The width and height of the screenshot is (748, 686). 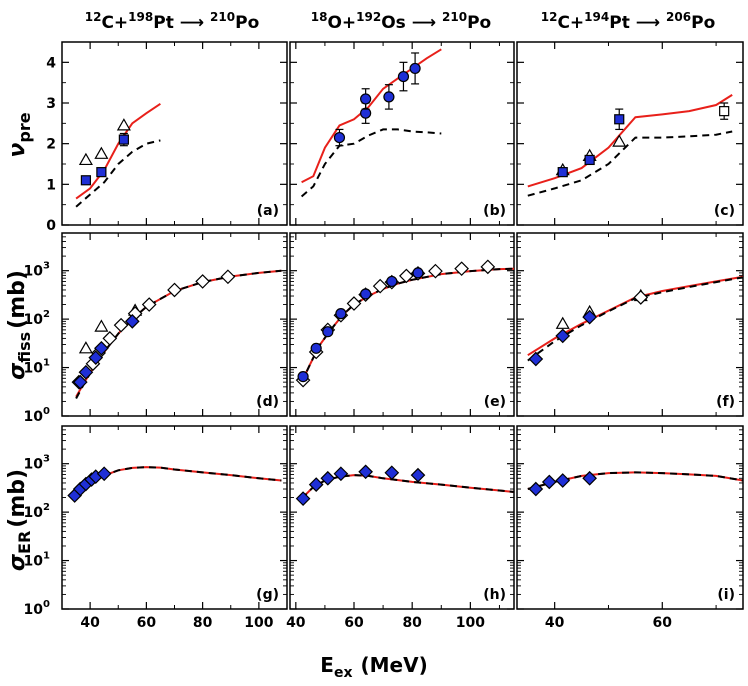 What do you see at coordinates (172, 21) in the screenshot?
I see `column-title-1: 12C+198Pt ⟶ 210Po` at bounding box center [172, 21].